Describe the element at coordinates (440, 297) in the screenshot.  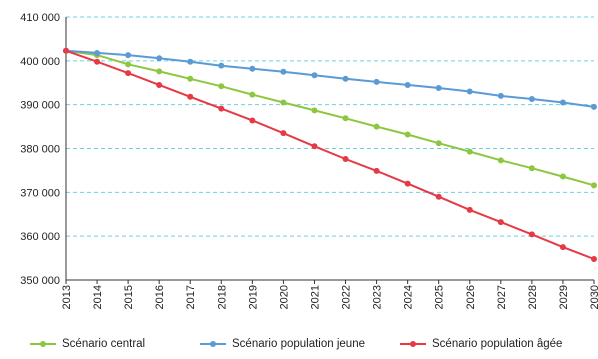
I see `x-tick-label: 2025` at that location.